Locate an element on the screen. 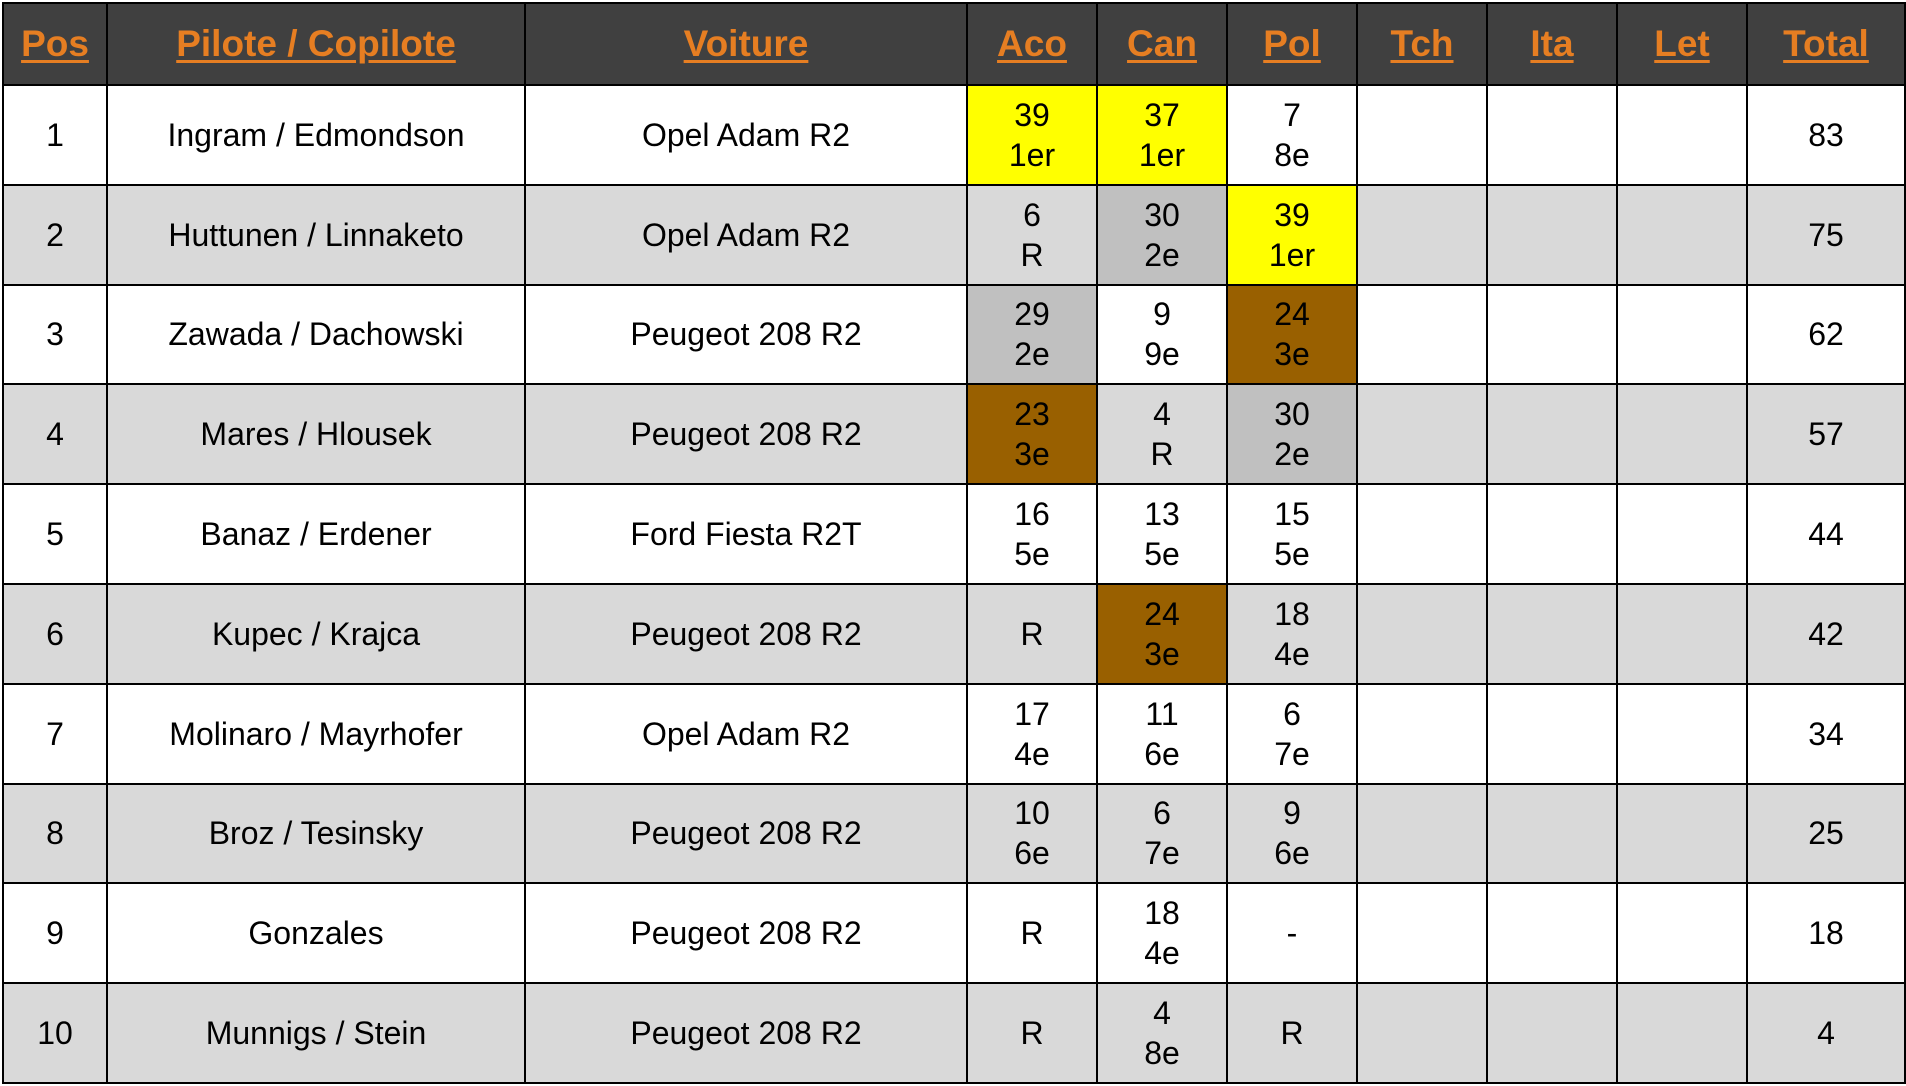 The image size is (1906, 1086). rally-points: 23 is located at coordinates (1032, 414).